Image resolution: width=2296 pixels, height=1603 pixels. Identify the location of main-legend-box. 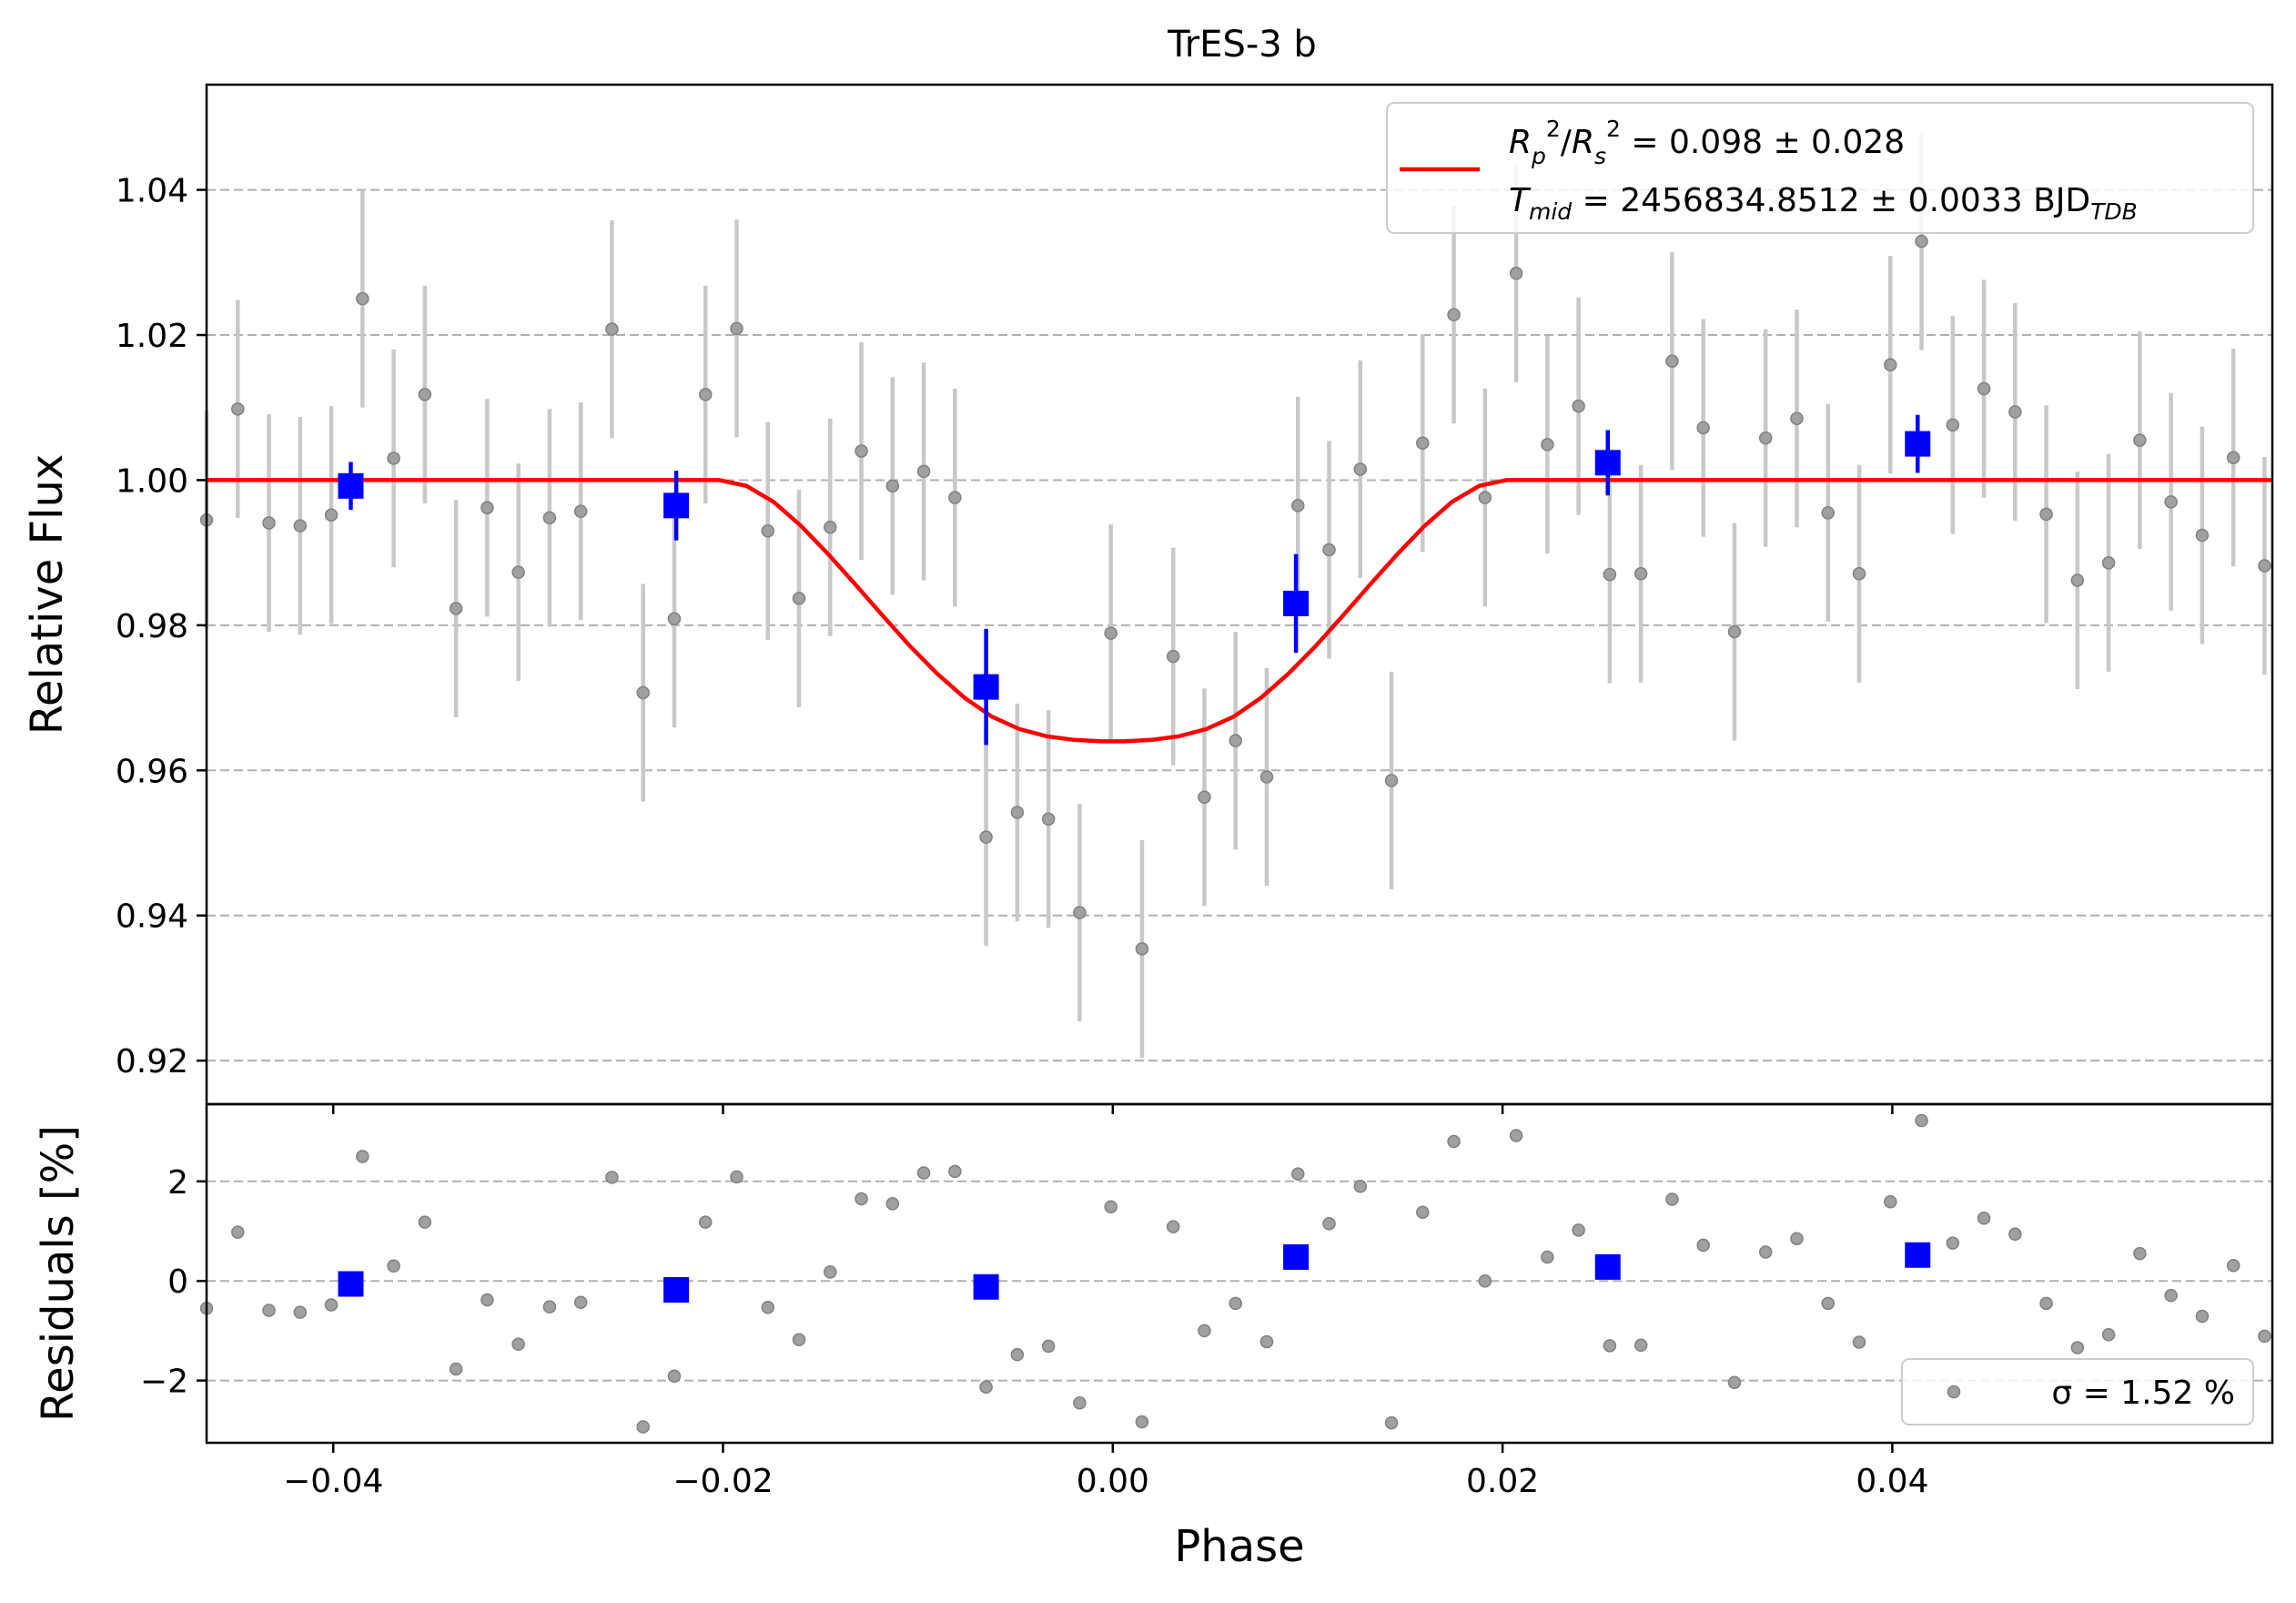
(1820, 168).